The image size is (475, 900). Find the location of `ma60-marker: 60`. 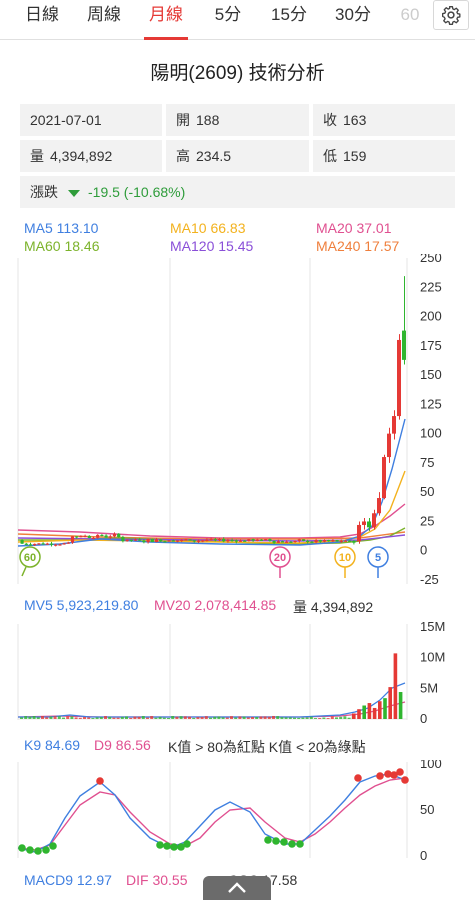

ma60-marker: 60 is located at coordinates (30, 561).